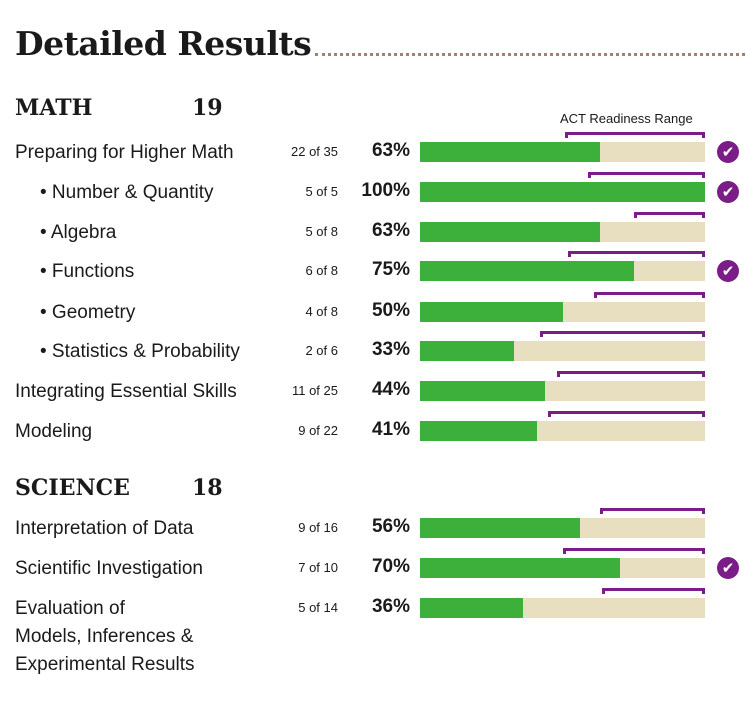 The width and height of the screenshot is (746, 726). Describe the element at coordinates (78, 232) in the screenshot. I see `row-label: • Algebra` at that location.